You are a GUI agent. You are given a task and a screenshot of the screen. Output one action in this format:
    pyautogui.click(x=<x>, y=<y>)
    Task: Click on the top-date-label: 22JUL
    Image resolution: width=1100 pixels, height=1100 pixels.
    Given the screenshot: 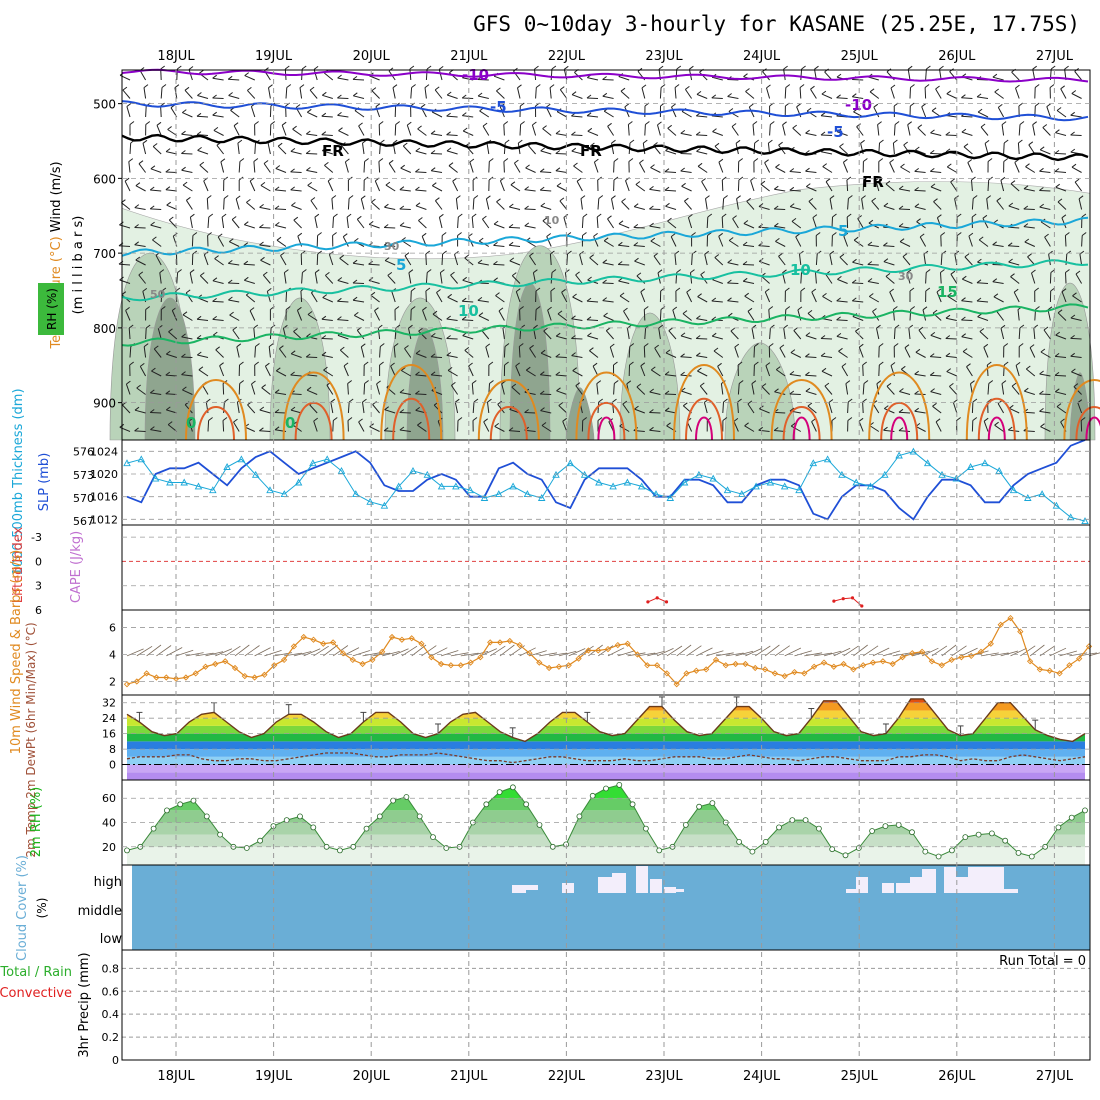 What is the action you would take?
    pyautogui.click(x=567, y=56)
    